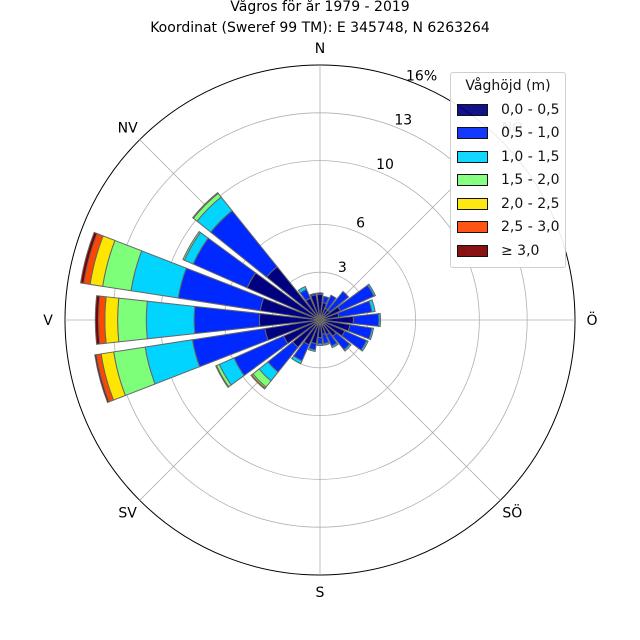  I want to click on legend-label: 0,5 - 1,0, so click(530, 133).